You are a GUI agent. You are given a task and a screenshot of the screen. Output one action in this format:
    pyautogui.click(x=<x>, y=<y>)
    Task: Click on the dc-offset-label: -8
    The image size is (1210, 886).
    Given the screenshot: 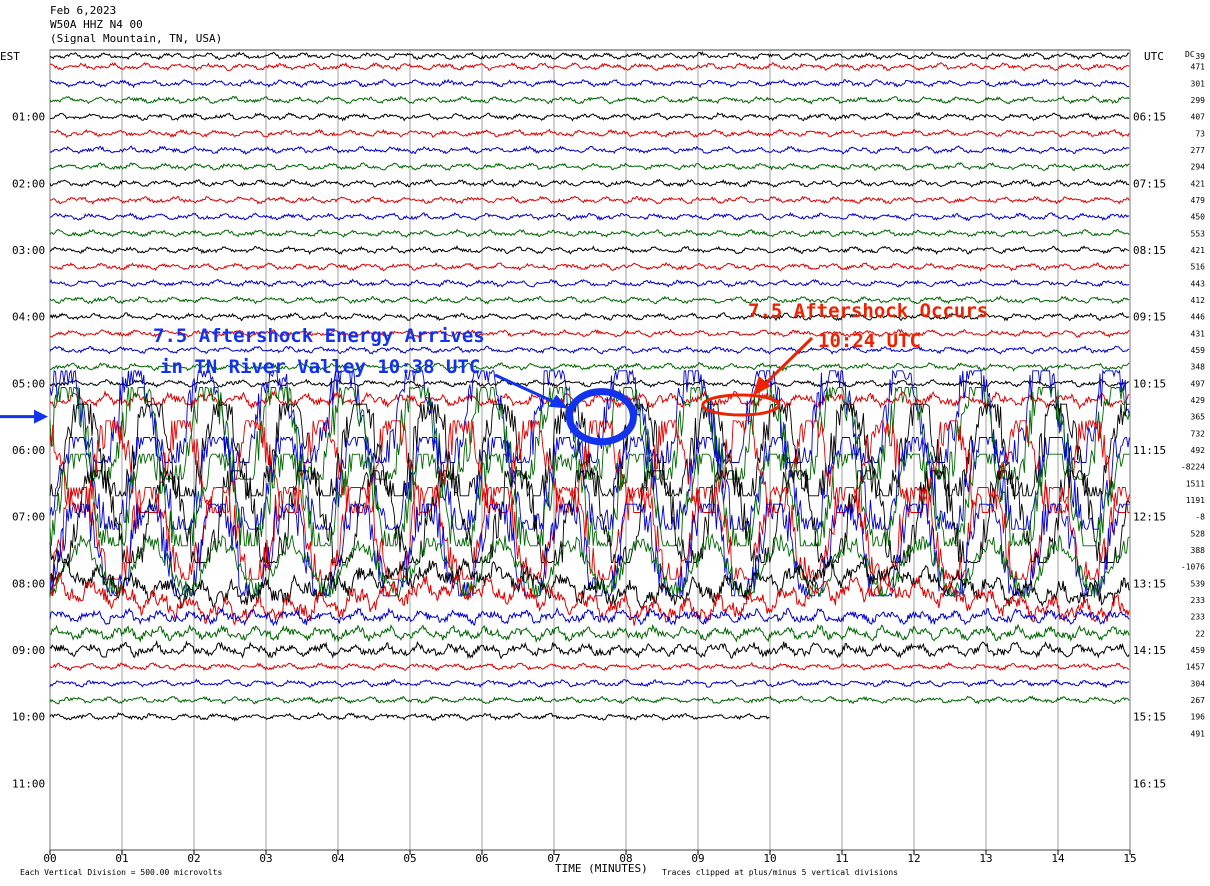 What is the action you would take?
    pyautogui.click(x=1200, y=517)
    